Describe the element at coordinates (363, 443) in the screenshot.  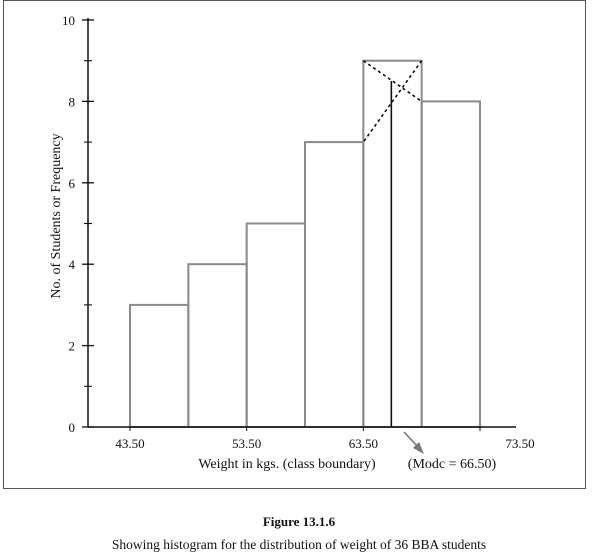
I see `x-tick-label-63.50: 63.50` at that location.